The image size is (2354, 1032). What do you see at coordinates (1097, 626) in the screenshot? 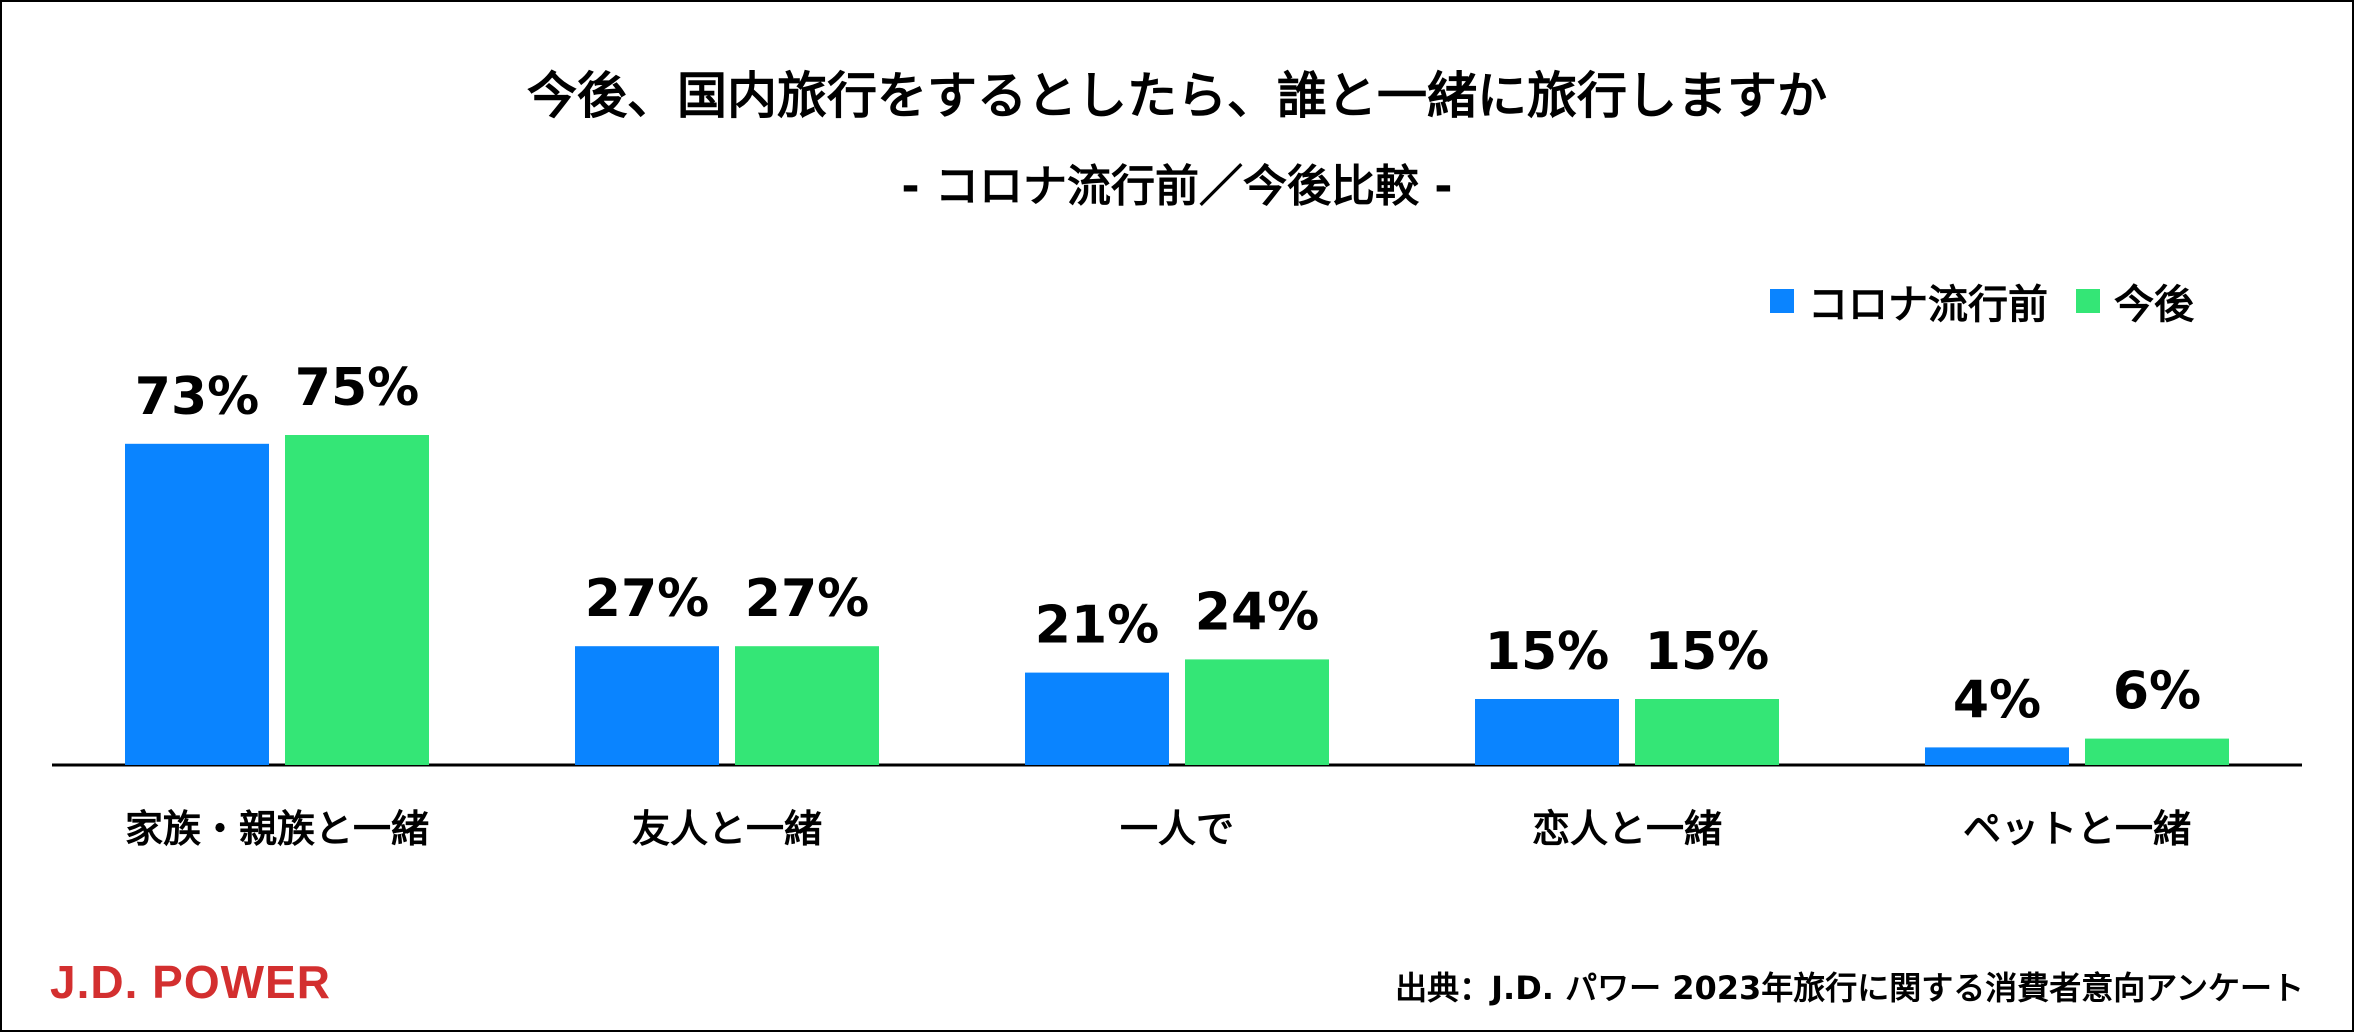
I see `data-label-before-2: 21%` at bounding box center [1097, 626].